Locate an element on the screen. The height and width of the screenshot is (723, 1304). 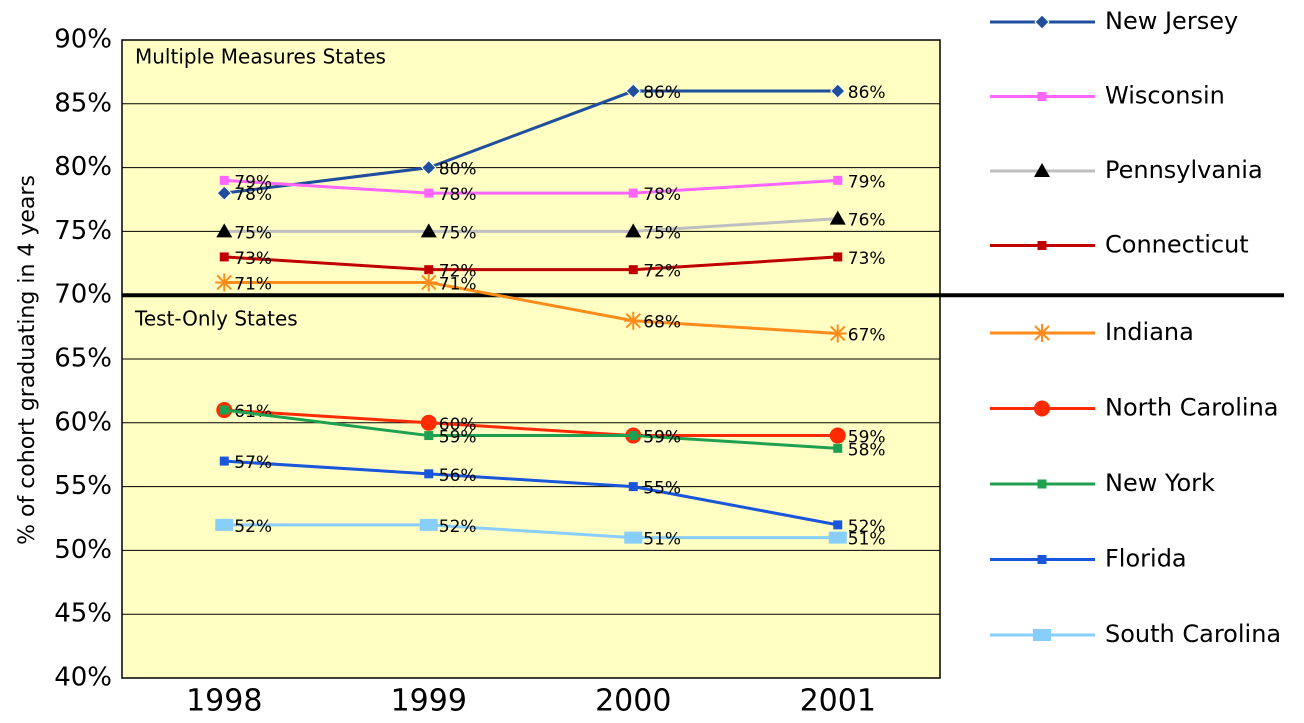
y-tick-label: 70% is located at coordinates (83, 295).